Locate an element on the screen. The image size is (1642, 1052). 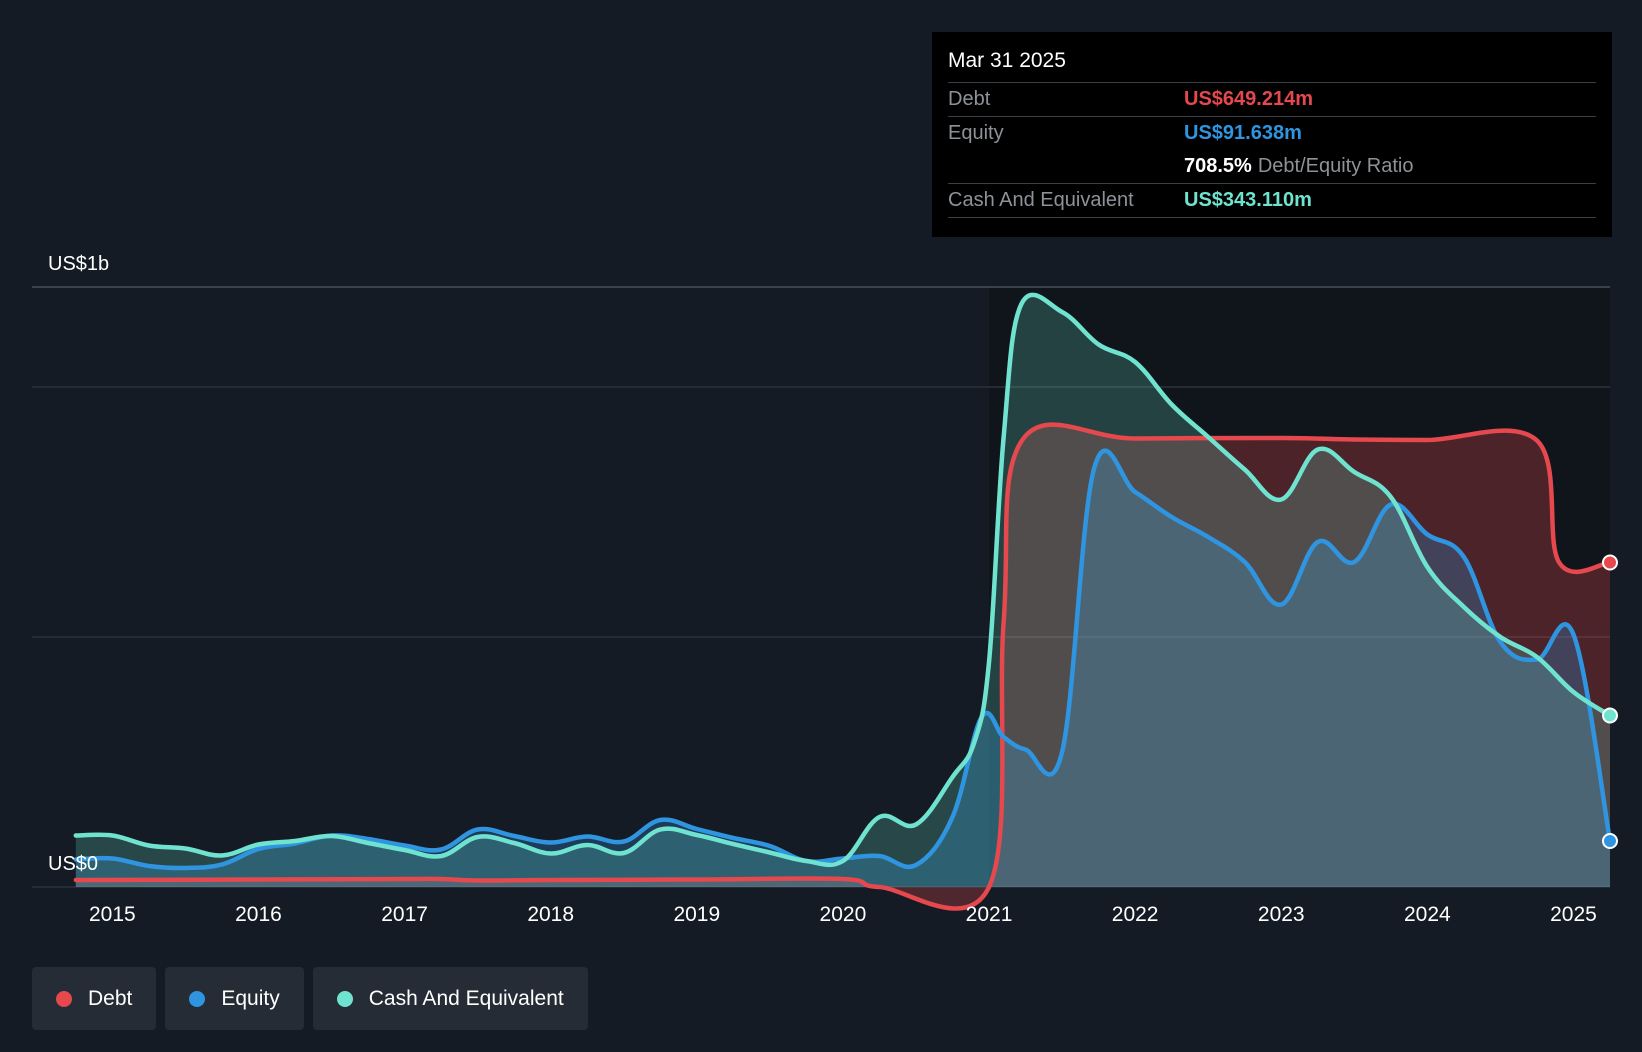
tooltip-equity-label: Equity is located at coordinates (976, 133).